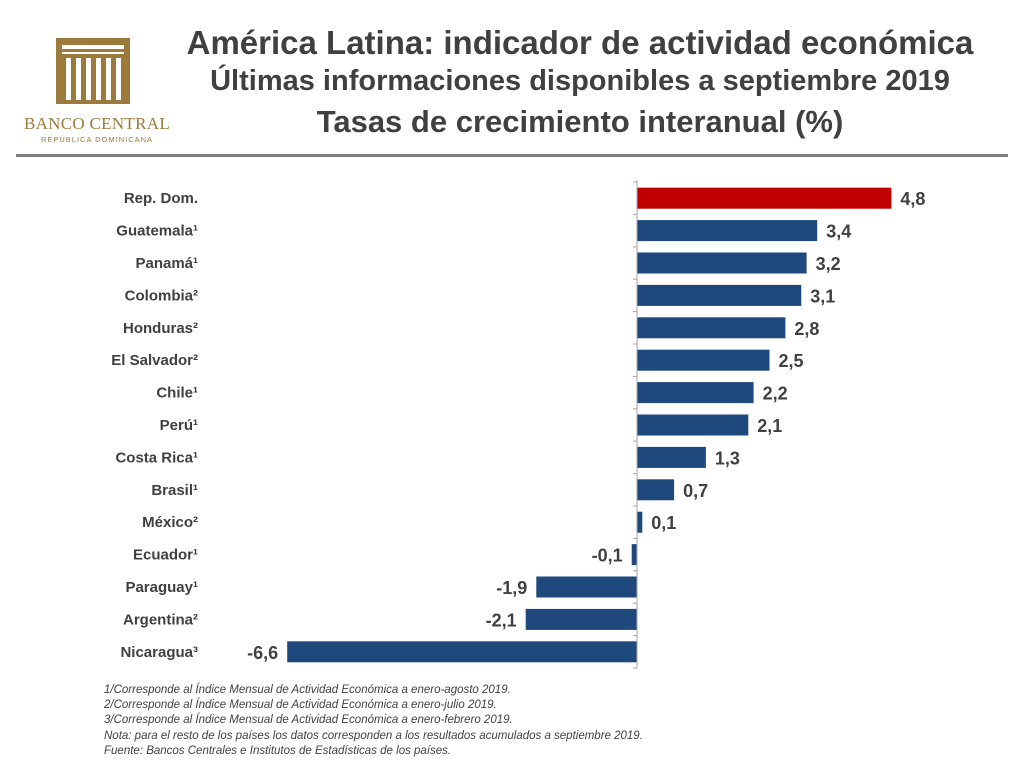 This screenshot has height=768, width=1024. Describe the element at coordinates (806, 329) in the screenshot. I see `value-label-4: 2,8` at that location.